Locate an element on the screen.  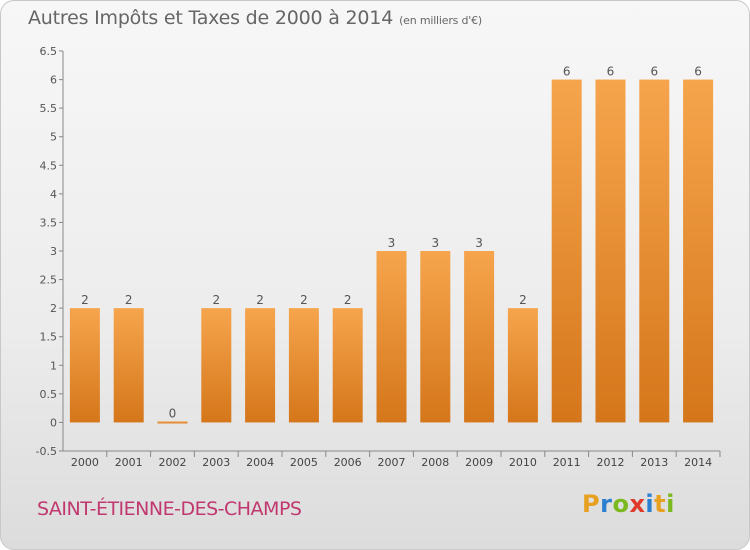
y-tick-label: 1.5 is located at coordinates (49, 337).